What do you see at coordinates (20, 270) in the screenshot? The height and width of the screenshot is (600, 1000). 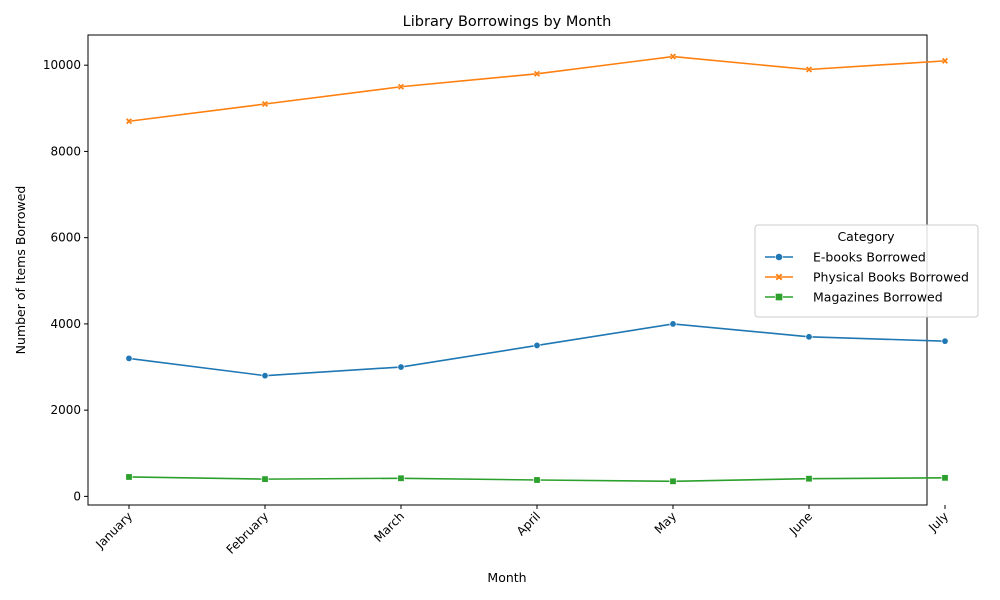 I see `y-axis-label: Number of Items Borrowed` at bounding box center [20, 270].